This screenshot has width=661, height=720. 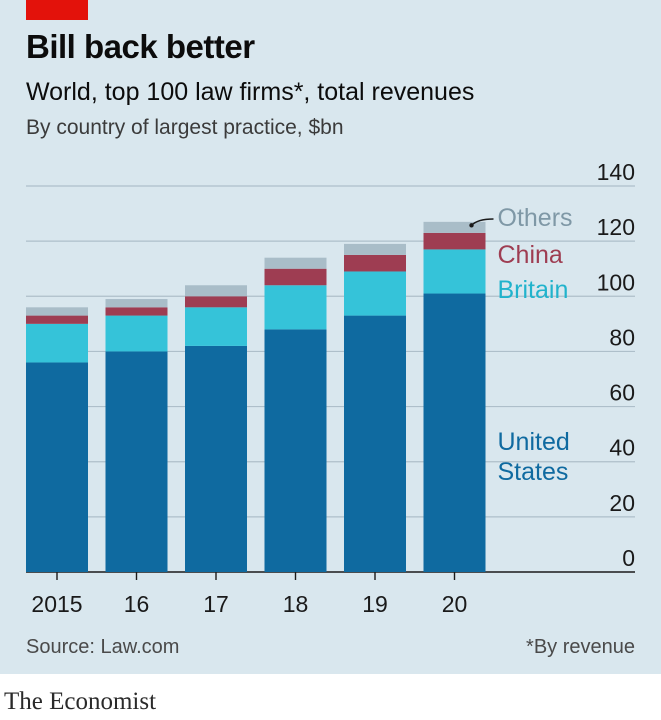 I want to click on y-tick-60: 60, so click(x=622, y=393).